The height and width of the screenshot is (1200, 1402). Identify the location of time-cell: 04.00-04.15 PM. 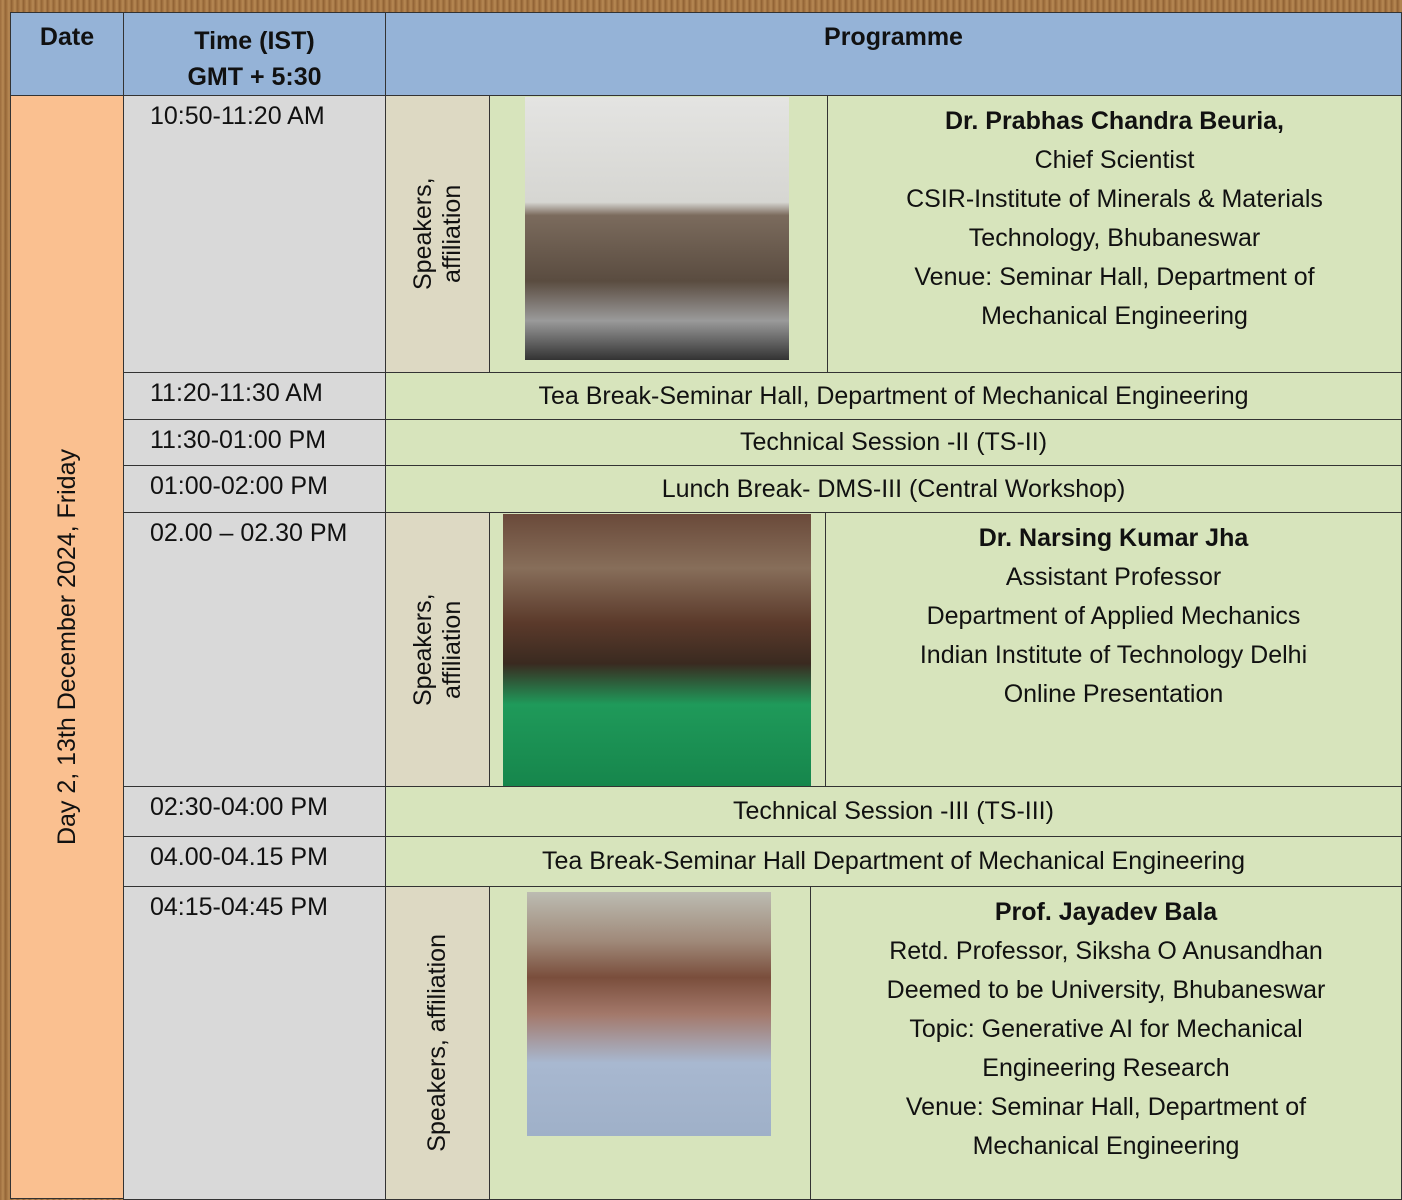
(254, 861).